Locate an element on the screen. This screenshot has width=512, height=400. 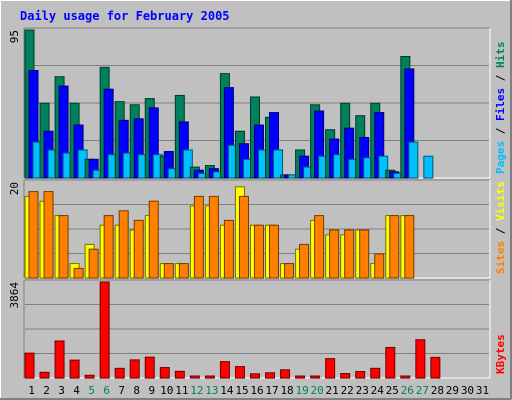
x-tick-label-day-22: 22 is located at coordinates (347, 390).